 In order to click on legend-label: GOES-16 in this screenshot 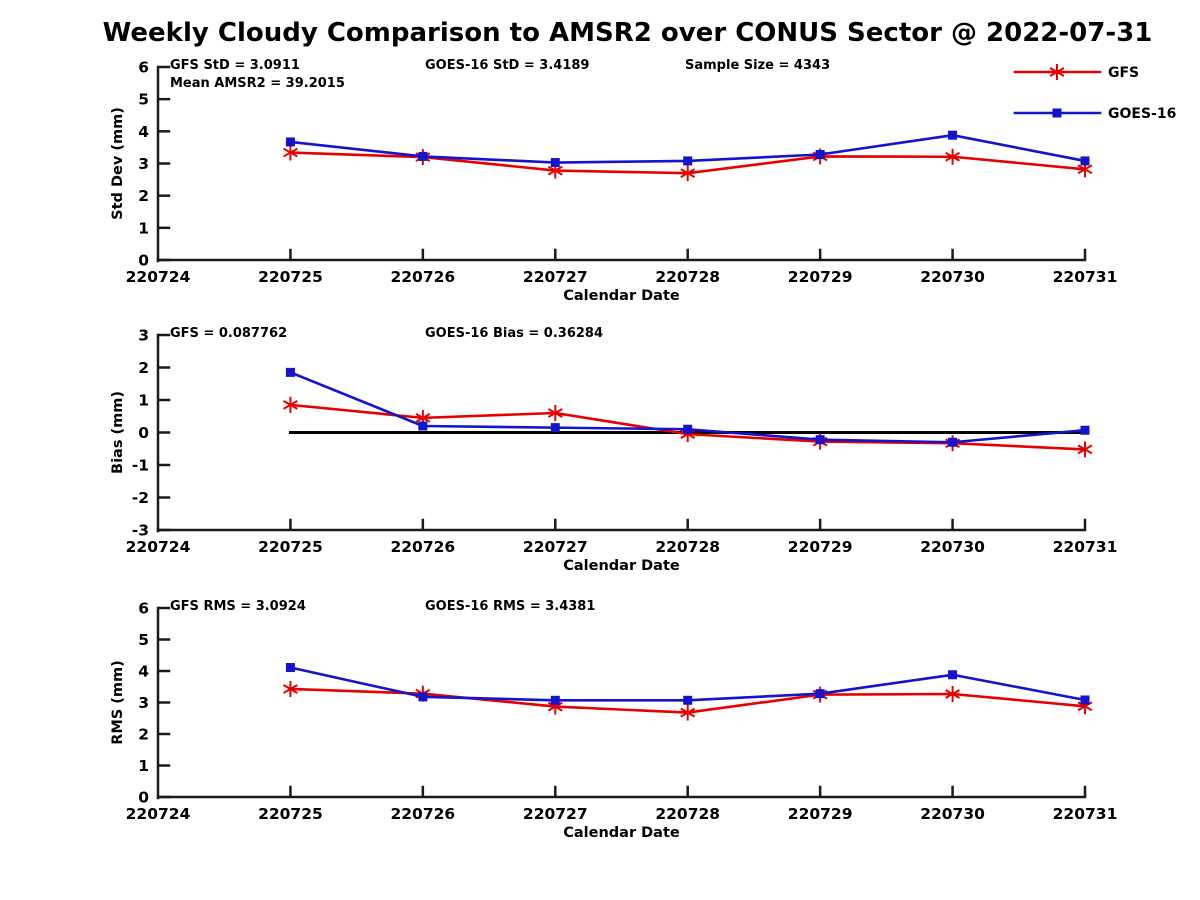, I will do `click(1142, 114)`.